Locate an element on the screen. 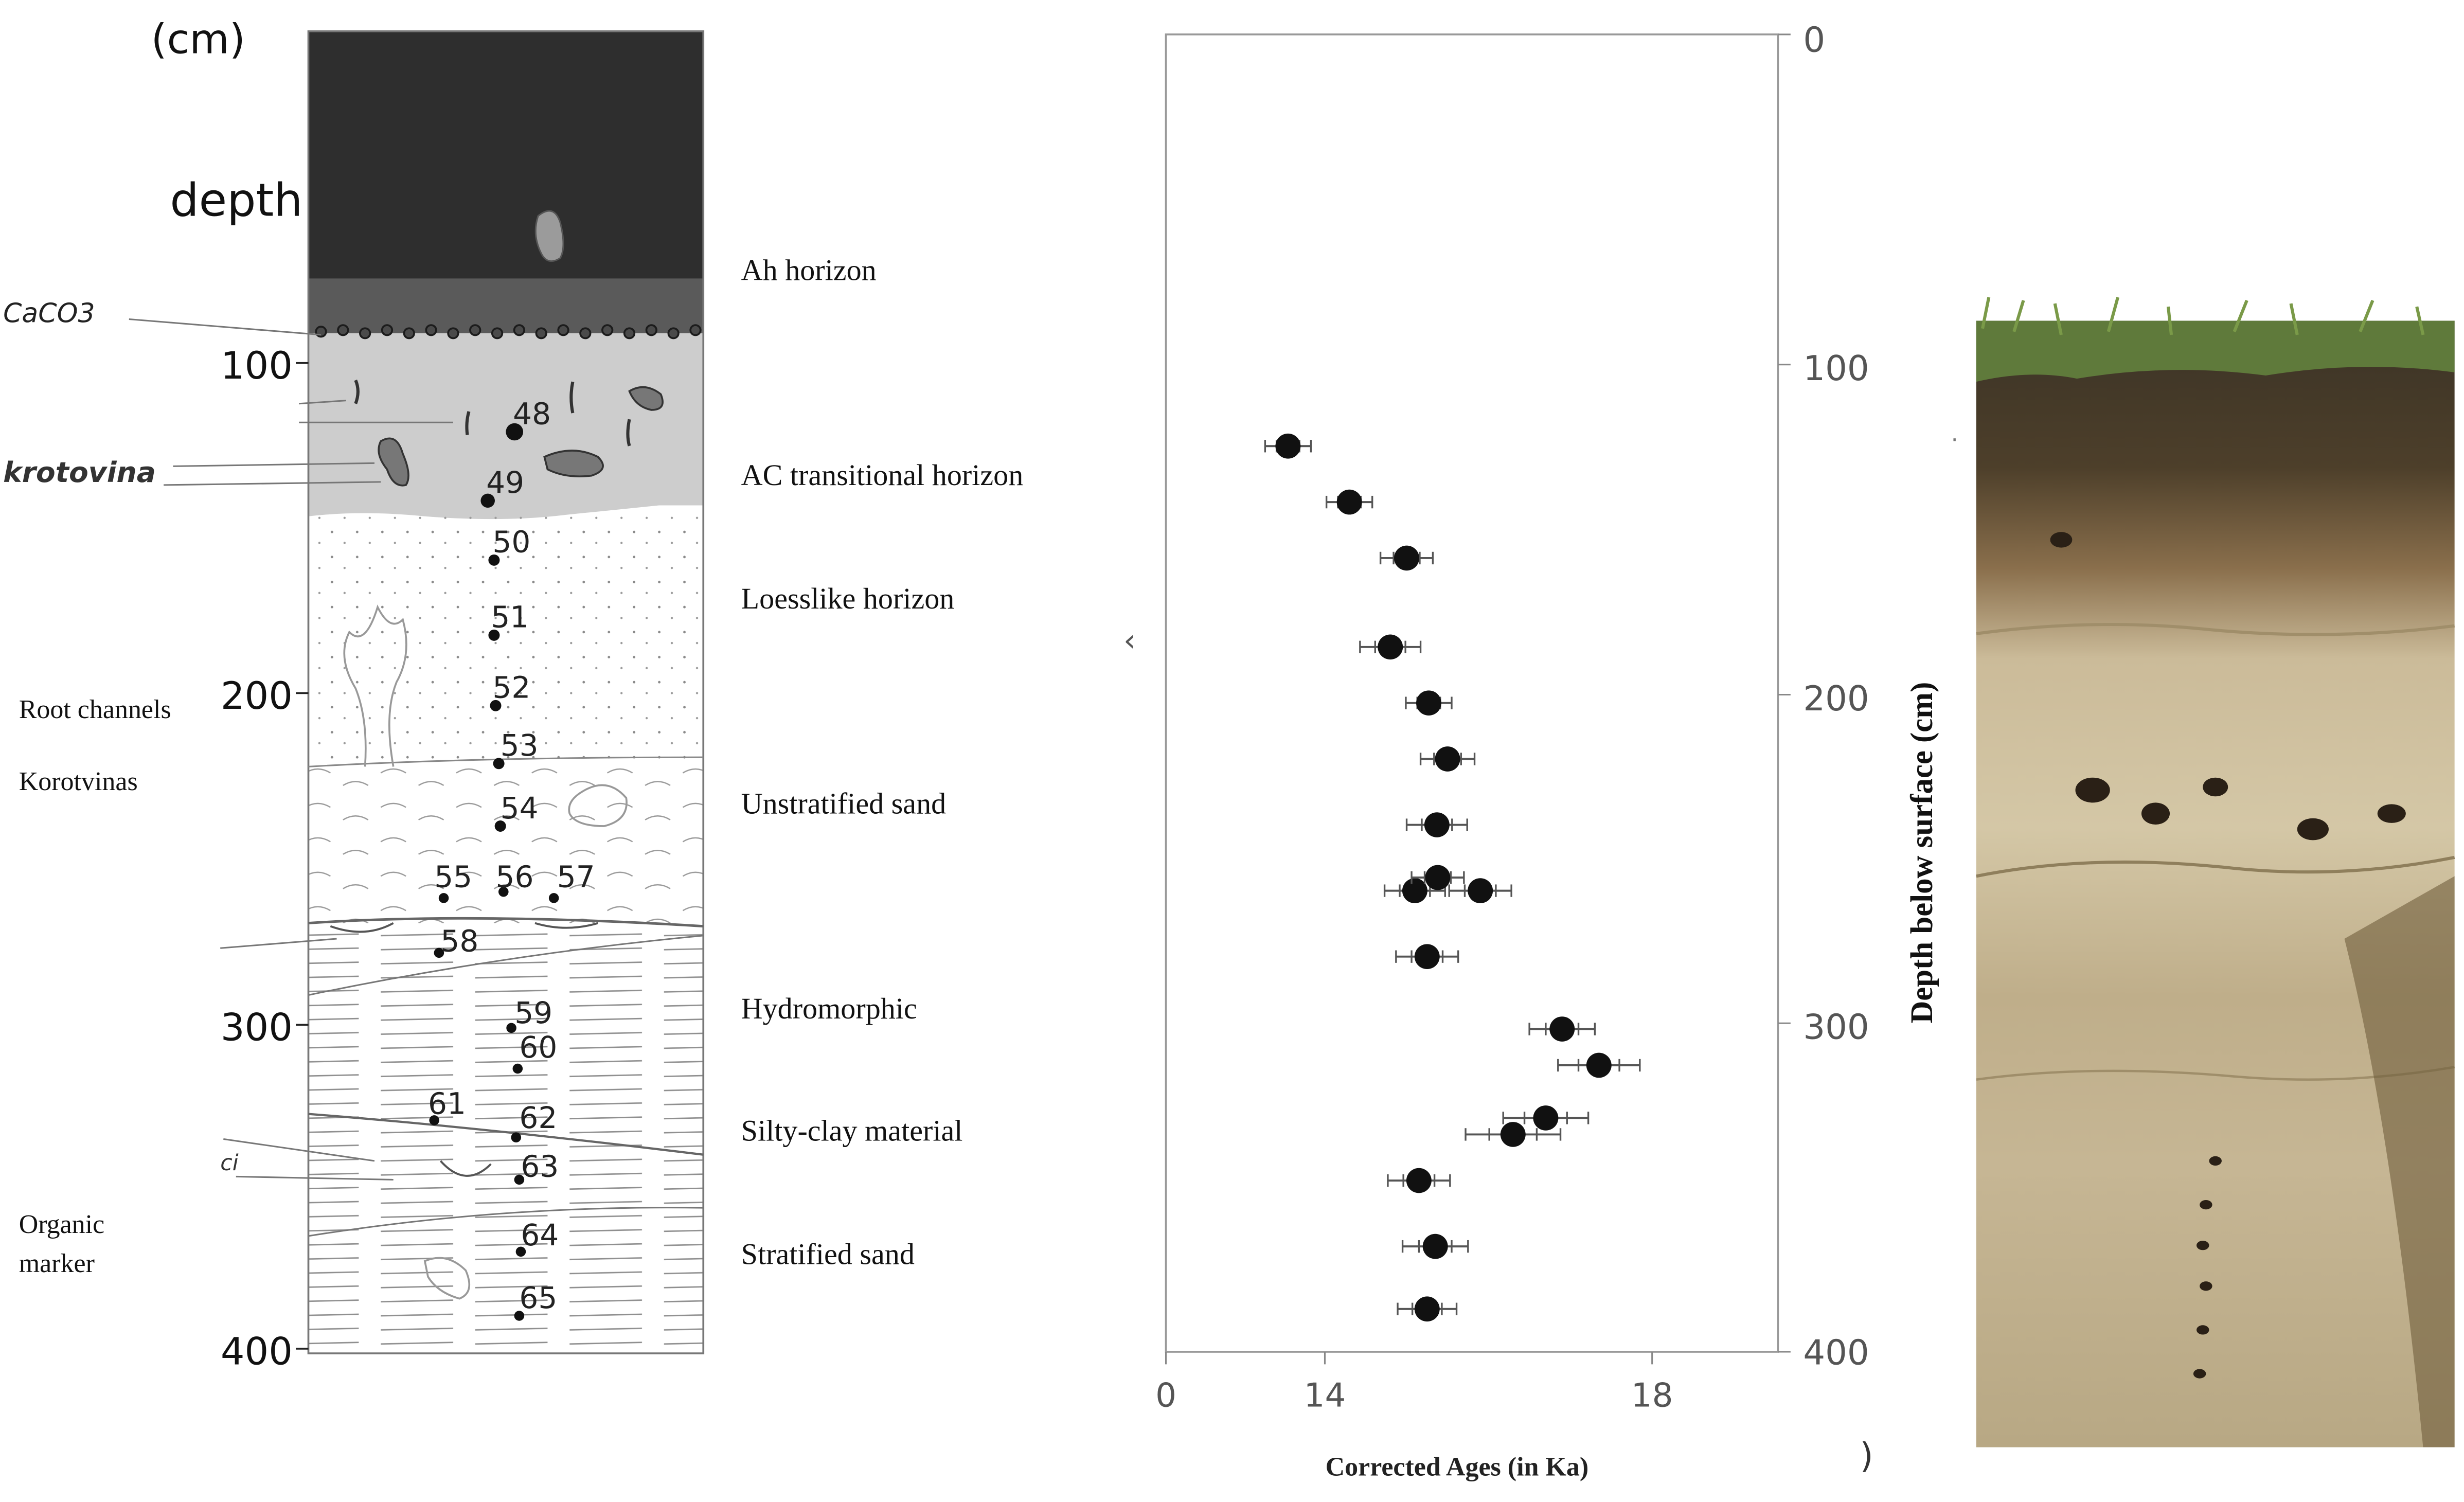 The image size is (2464, 1502). tick-label-200: 200 is located at coordinates (257, 696).